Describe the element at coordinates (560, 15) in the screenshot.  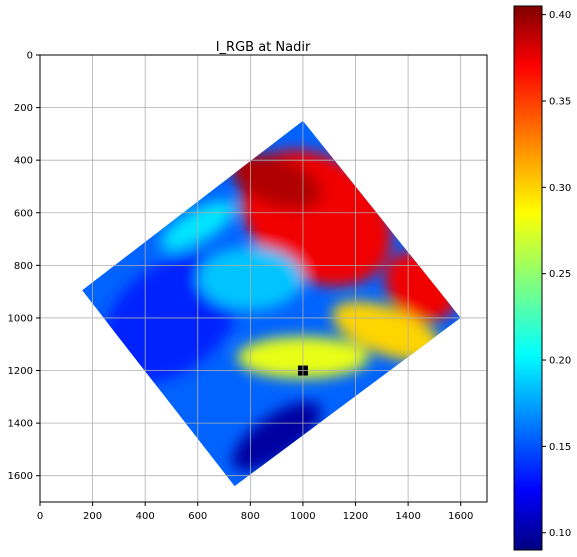
I see `colorbar-tick-label: 0.40` at that location.